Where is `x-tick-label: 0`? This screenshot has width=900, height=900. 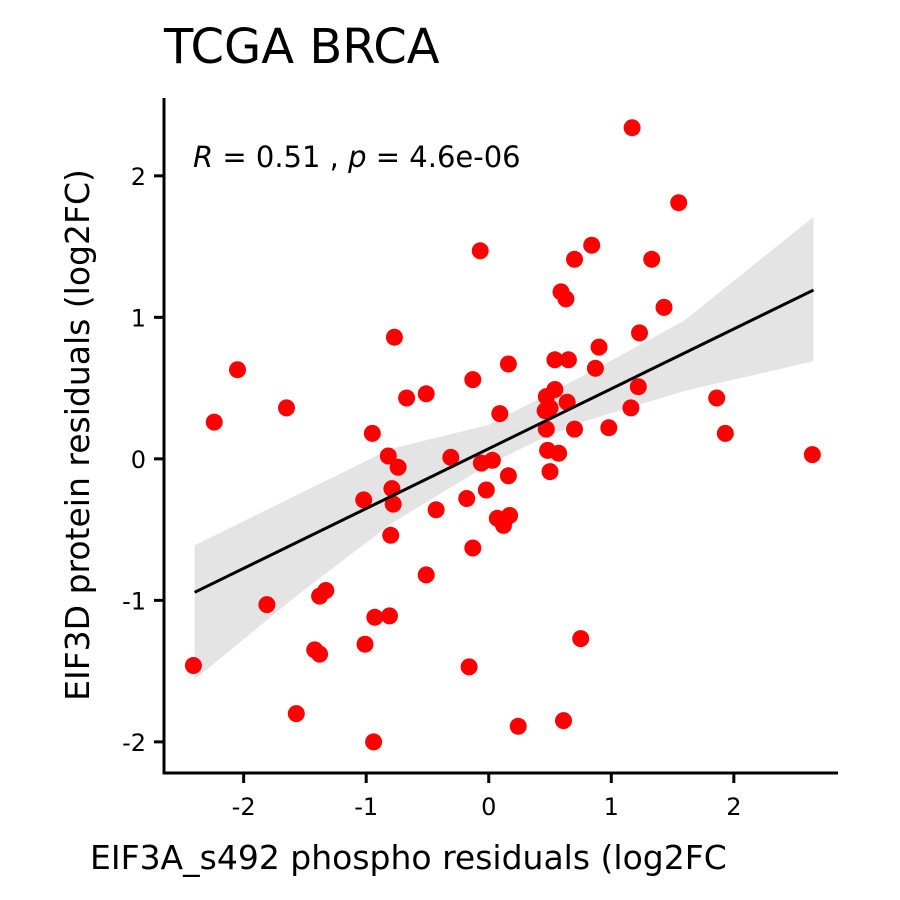
x-tick-label: 0 is located at coordinates (488, 807).